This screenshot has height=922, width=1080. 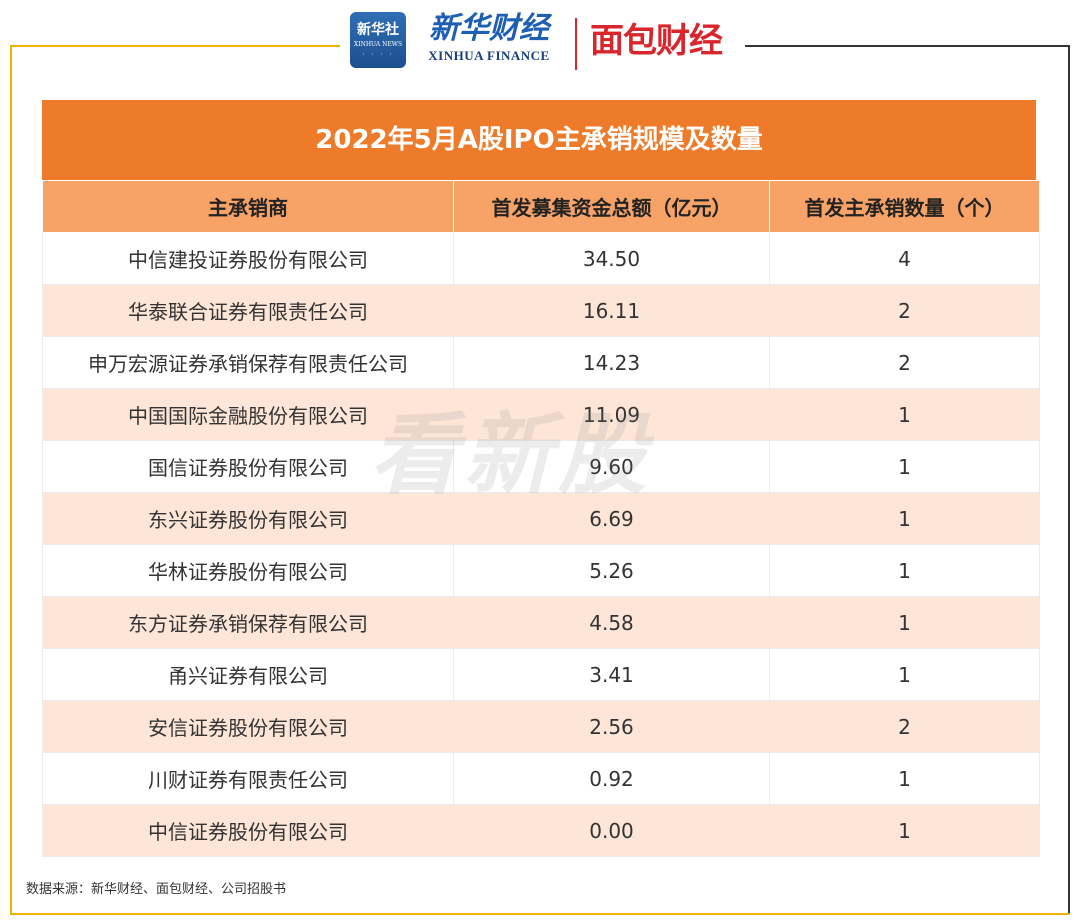 What do you see at coordinates (539, 140) in the screenshot?
I see `table-title: 2022年5月A股IPO主承销规模及数量` at bounding box center [539, 140].